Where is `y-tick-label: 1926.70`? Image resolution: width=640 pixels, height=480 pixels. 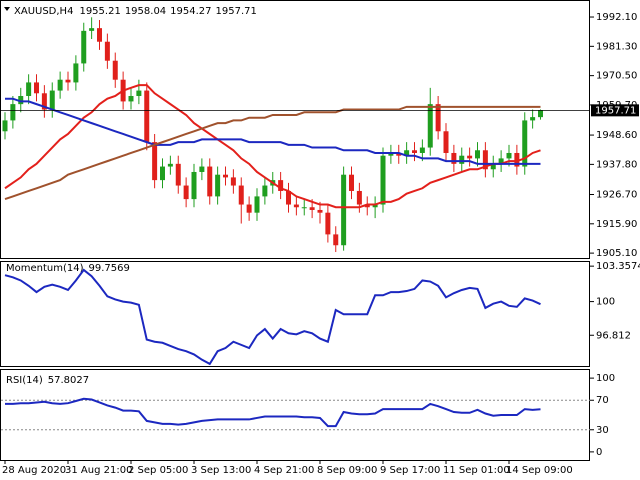
y-tick-label: 1926.70 is located at coordinates (616, 195).